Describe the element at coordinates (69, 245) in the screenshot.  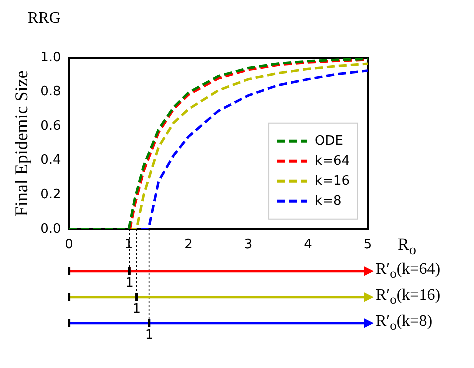
I see `x-tick-label: 0` at that location.